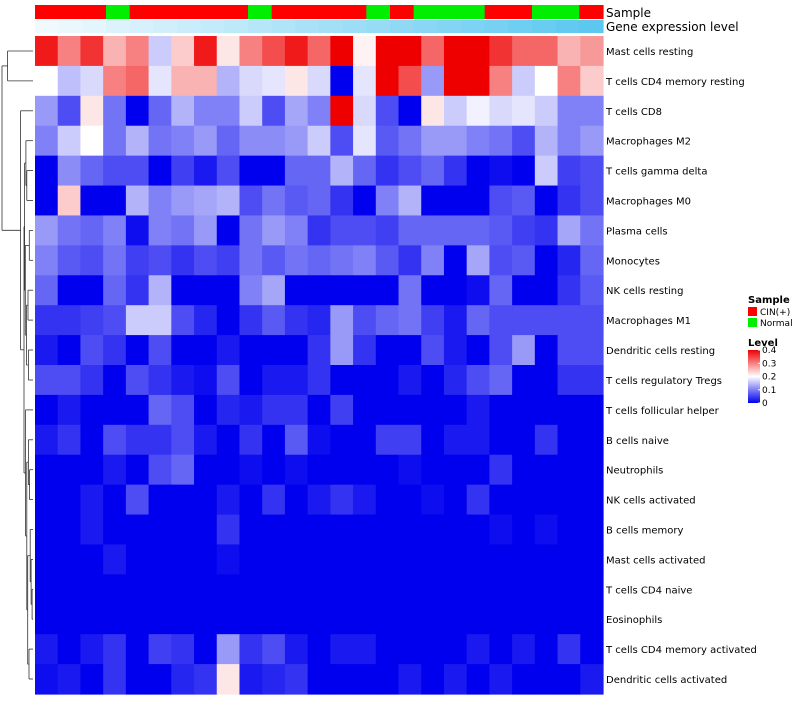 Image resolution: width=800 pixels, height=704 pixels. I want to click on row-label: T cells follicular helper, so click(662, 411).